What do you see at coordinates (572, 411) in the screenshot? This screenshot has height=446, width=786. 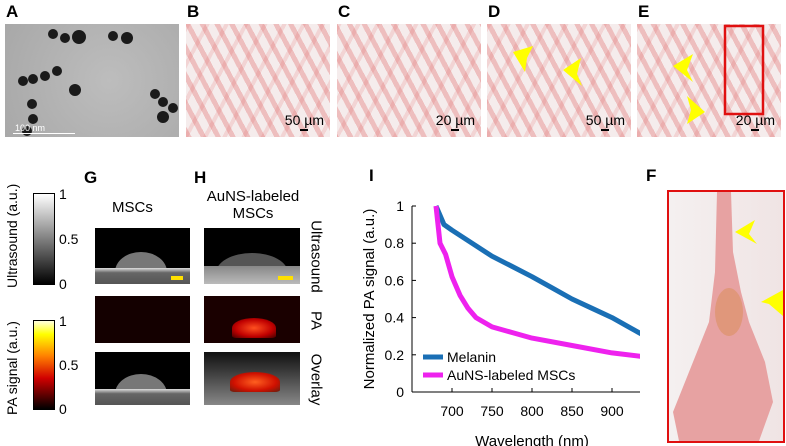 I see `x-tick-label: 850` at bounding box center [572, 411].